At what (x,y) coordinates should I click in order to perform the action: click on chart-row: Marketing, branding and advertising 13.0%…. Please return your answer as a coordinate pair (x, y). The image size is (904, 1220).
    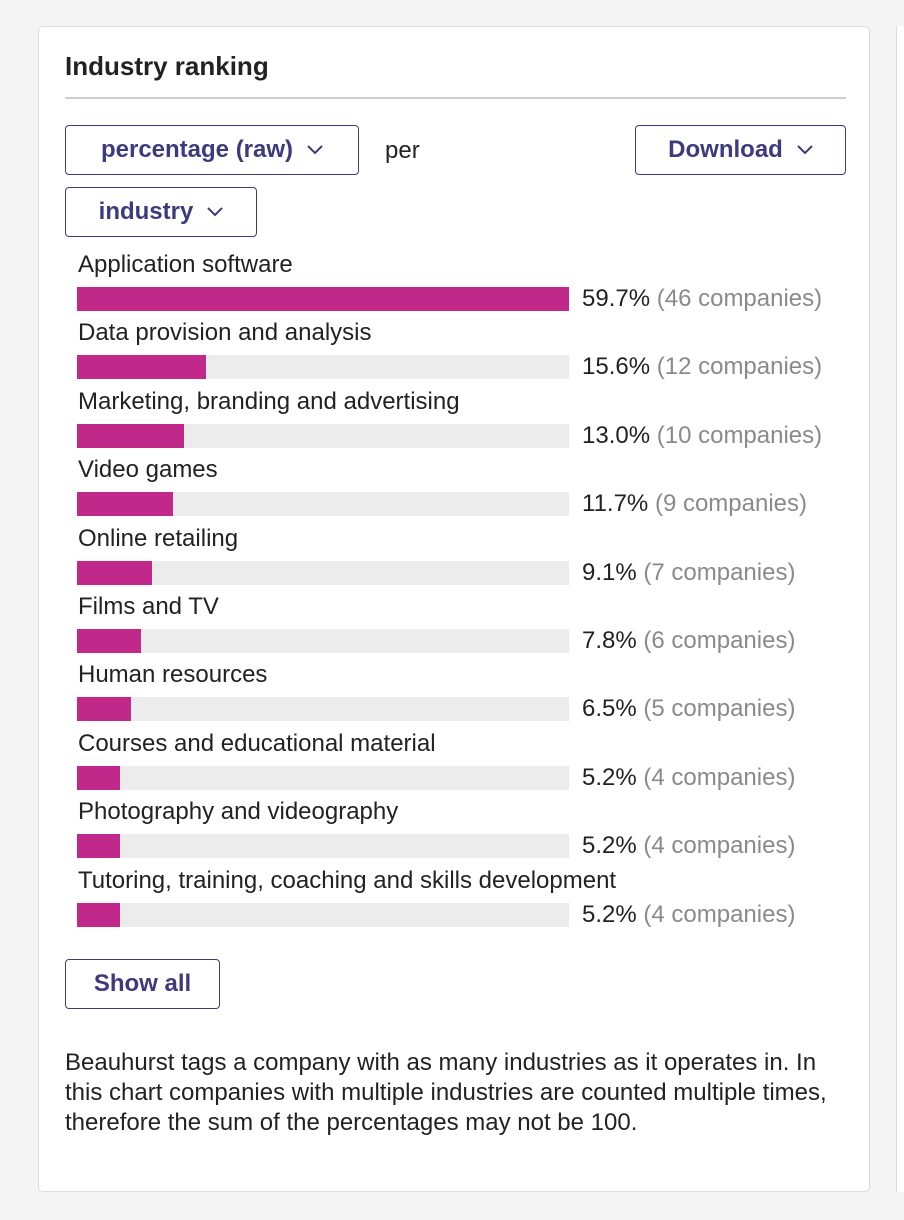
    Looking at the image, I should click on (472, 420).